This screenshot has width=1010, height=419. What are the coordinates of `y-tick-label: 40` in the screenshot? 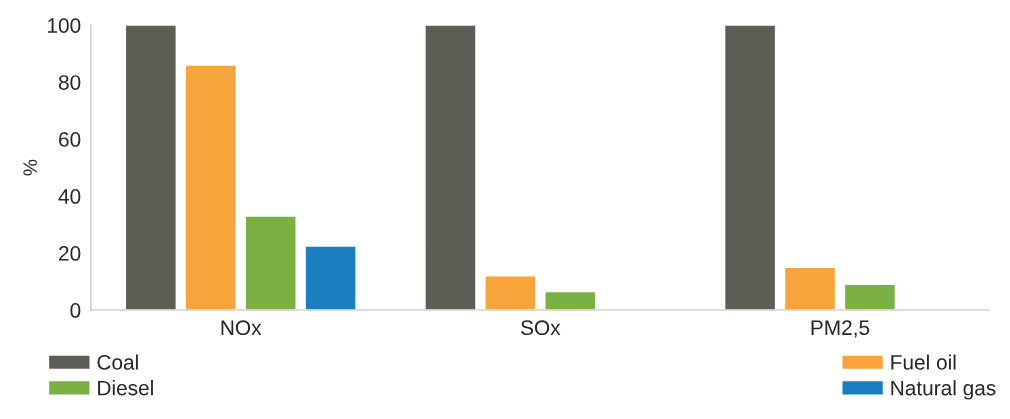 It's located at (69, 196).